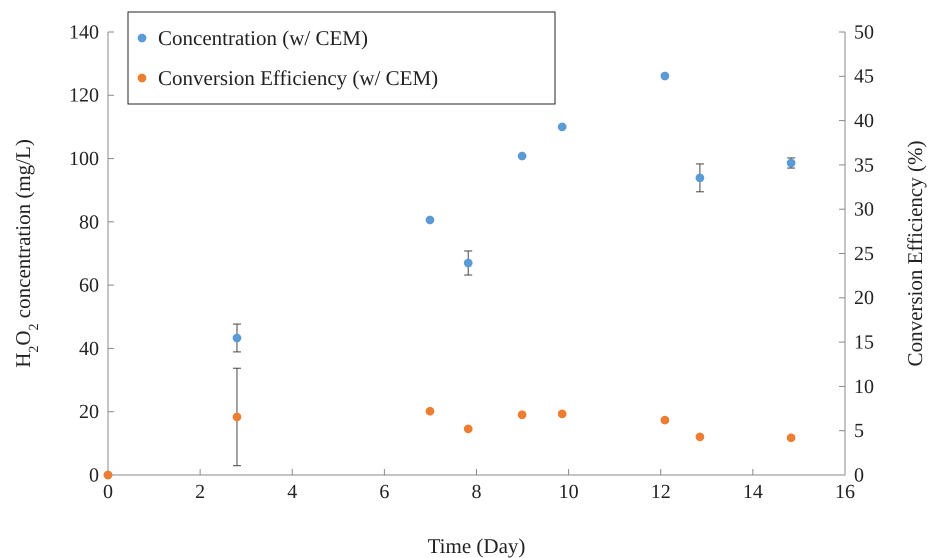 This screenshot has height=558, width=930. I want to click on y2-tick-label: 20, so click(864, 298).